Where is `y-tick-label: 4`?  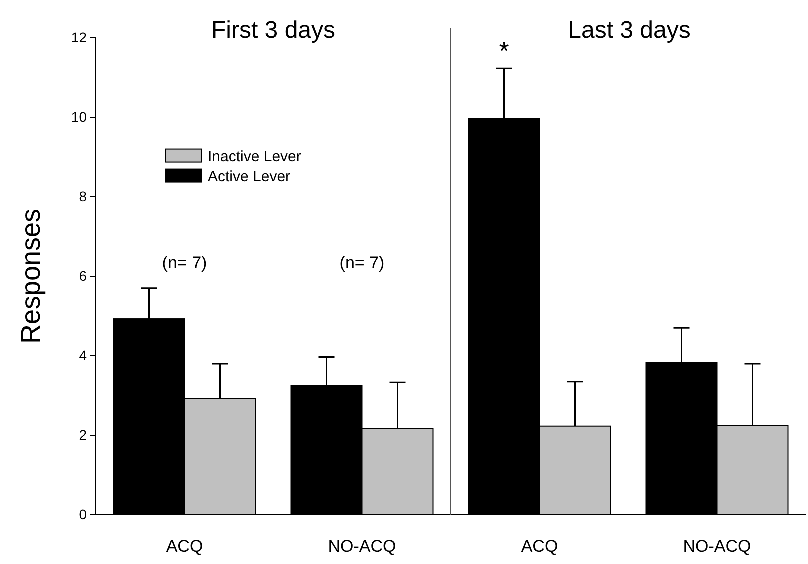 y-tick-label: 4 is located at coordinates (83, 355).